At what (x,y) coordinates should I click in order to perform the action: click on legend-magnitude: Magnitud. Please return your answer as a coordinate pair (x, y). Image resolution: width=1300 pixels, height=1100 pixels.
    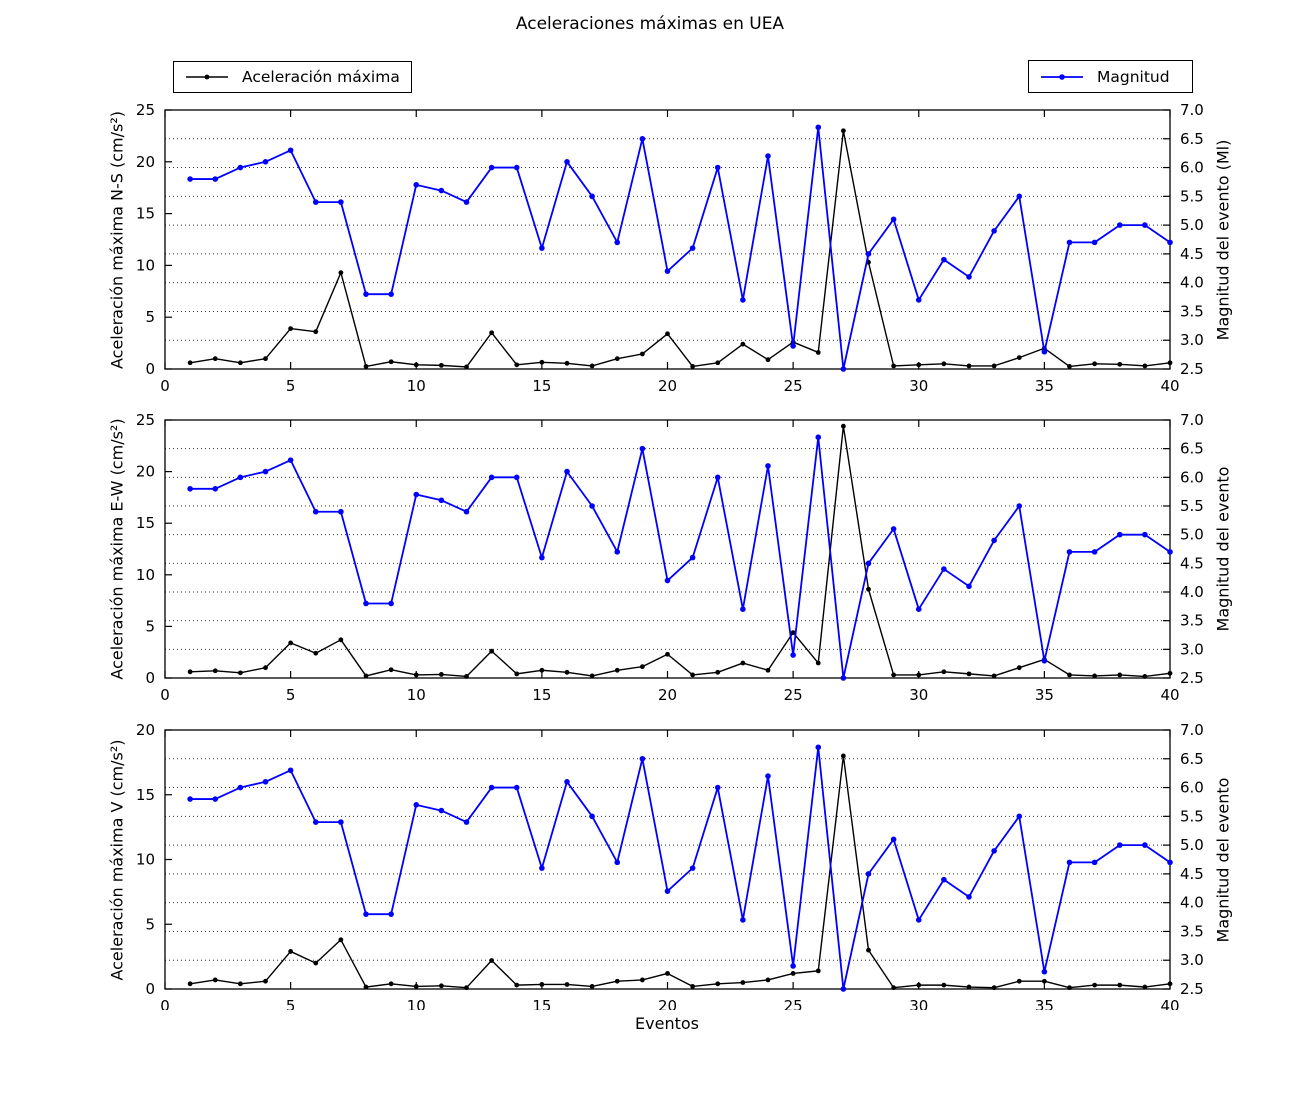
    Looking at the image, I should click on (1110, 76).